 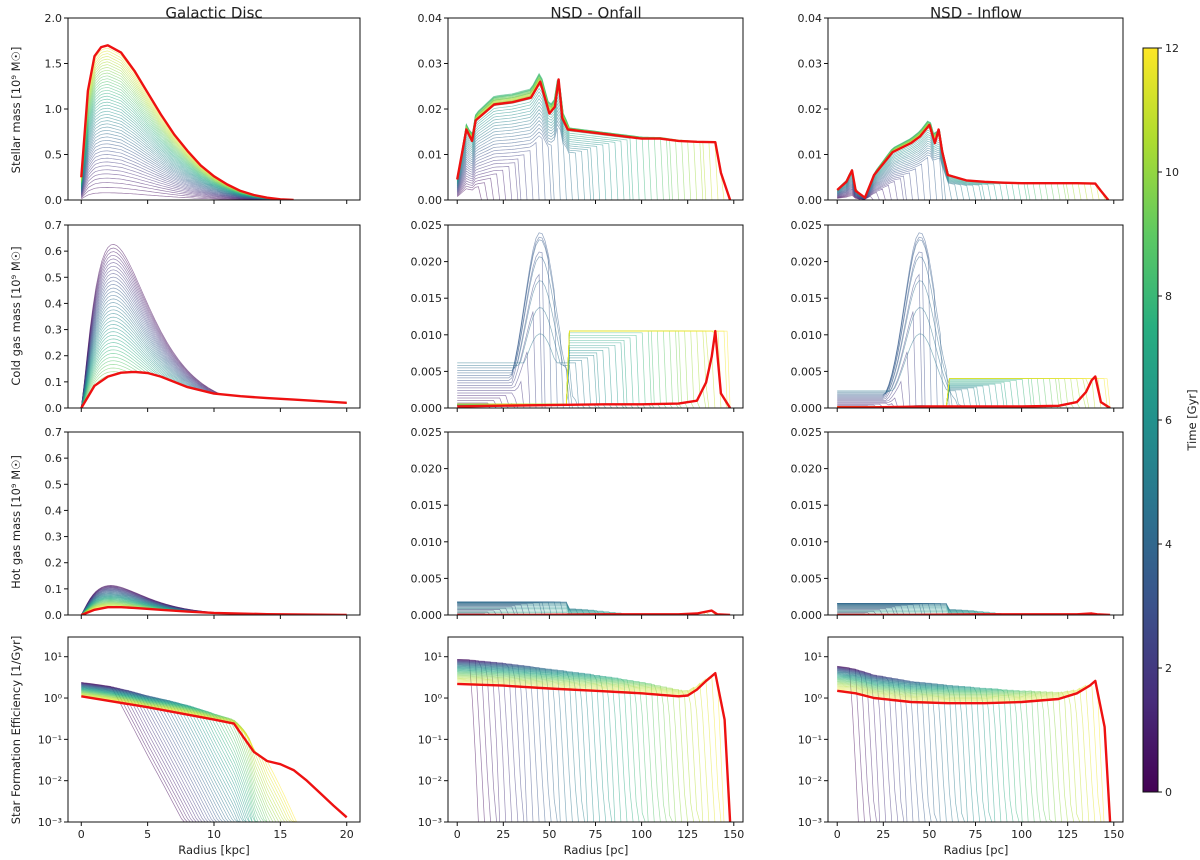 What do you see at coordinates (976, 13) in the screenshot?
I see `column-title-nsd-inflow: NSD - Inflow` at bounding box center [976, 13].